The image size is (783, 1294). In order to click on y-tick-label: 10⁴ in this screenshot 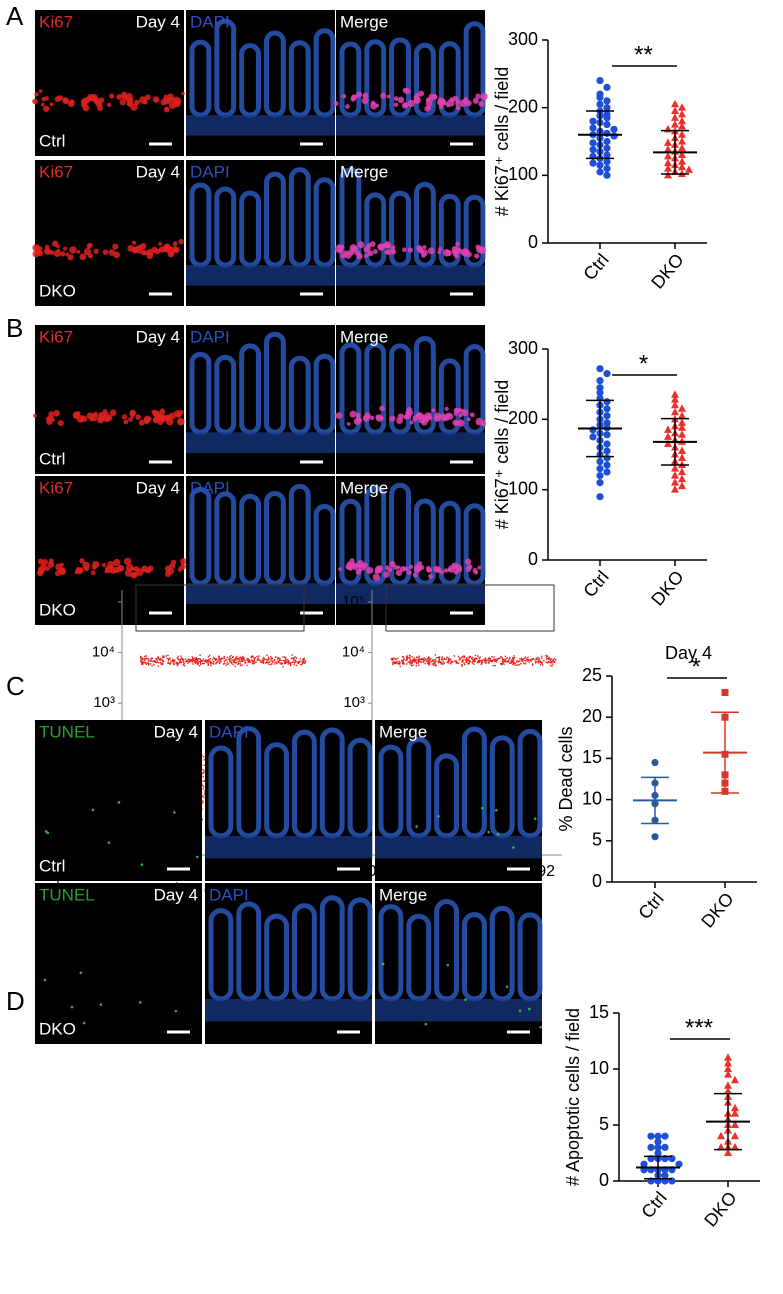, I will do `click(103, 652)`.